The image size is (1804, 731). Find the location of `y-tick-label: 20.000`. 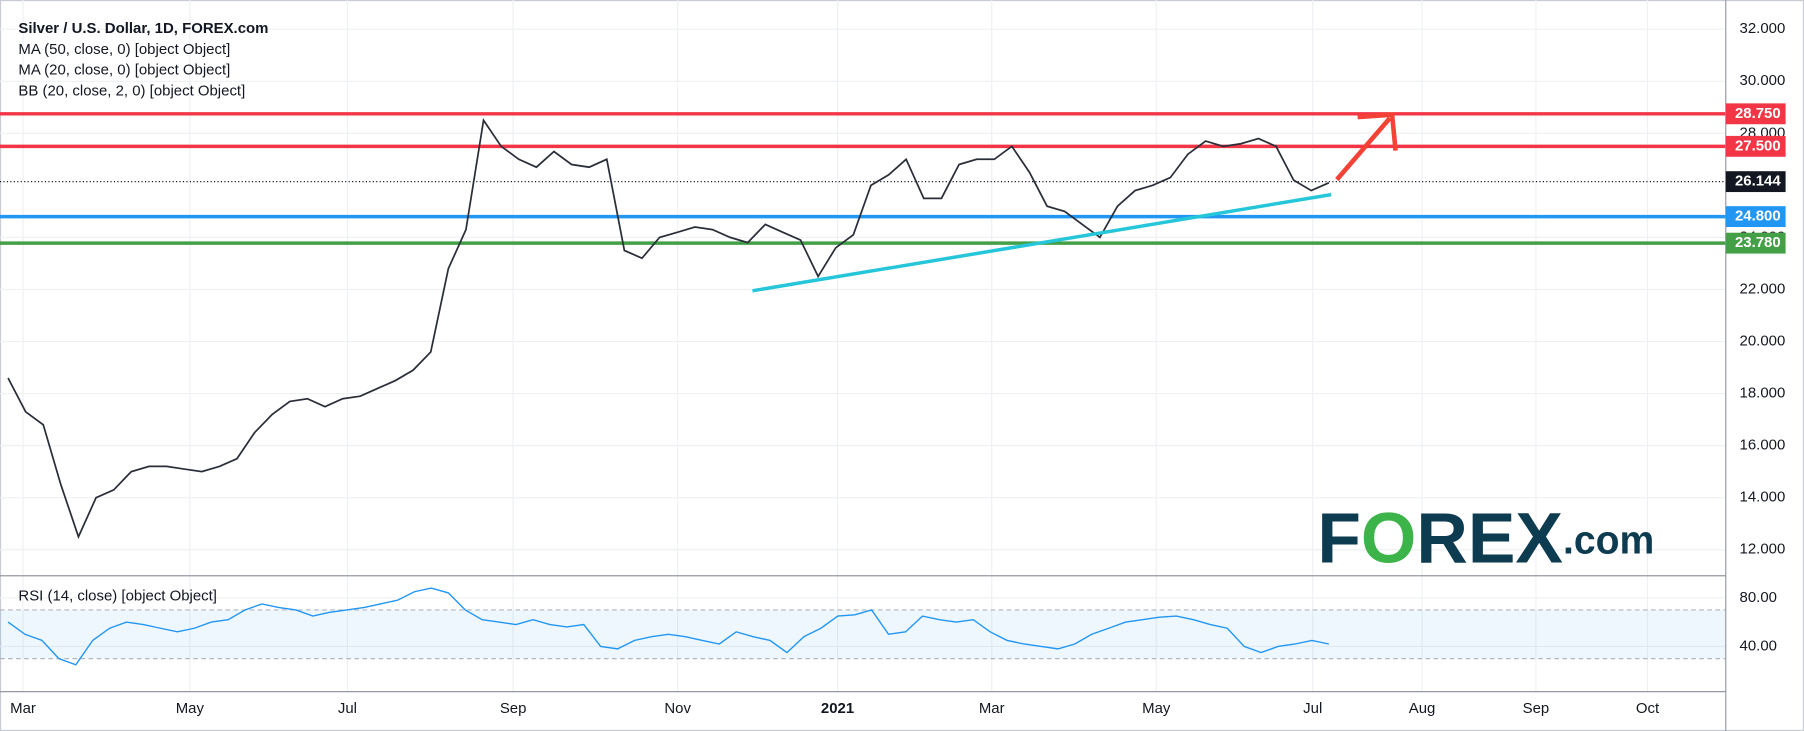

y-tick-label: 20.000 is located at coordinates (1763, 340).